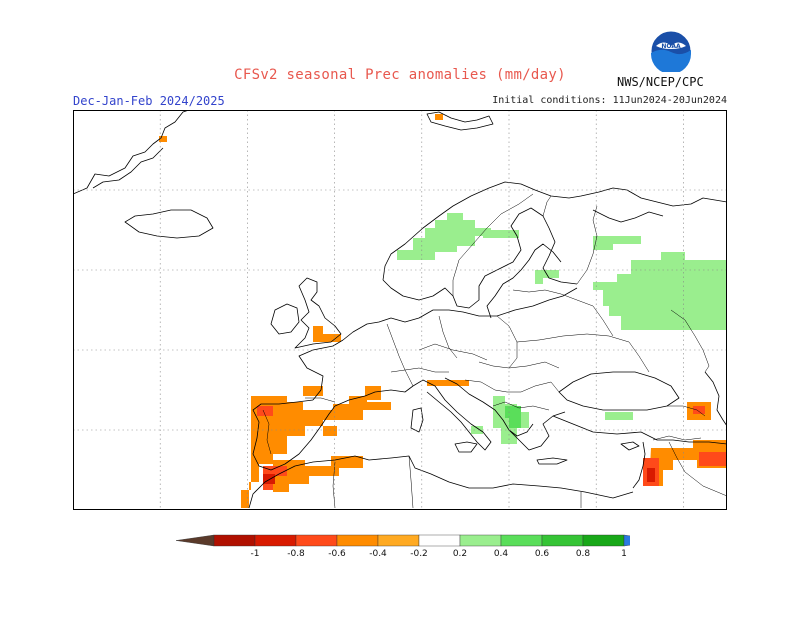 This screenshot has width=800, height=618. What do you see at coordinates (389, 391) in the screenshot?
I see `coast-france-south` at bounding box center [389, 391].